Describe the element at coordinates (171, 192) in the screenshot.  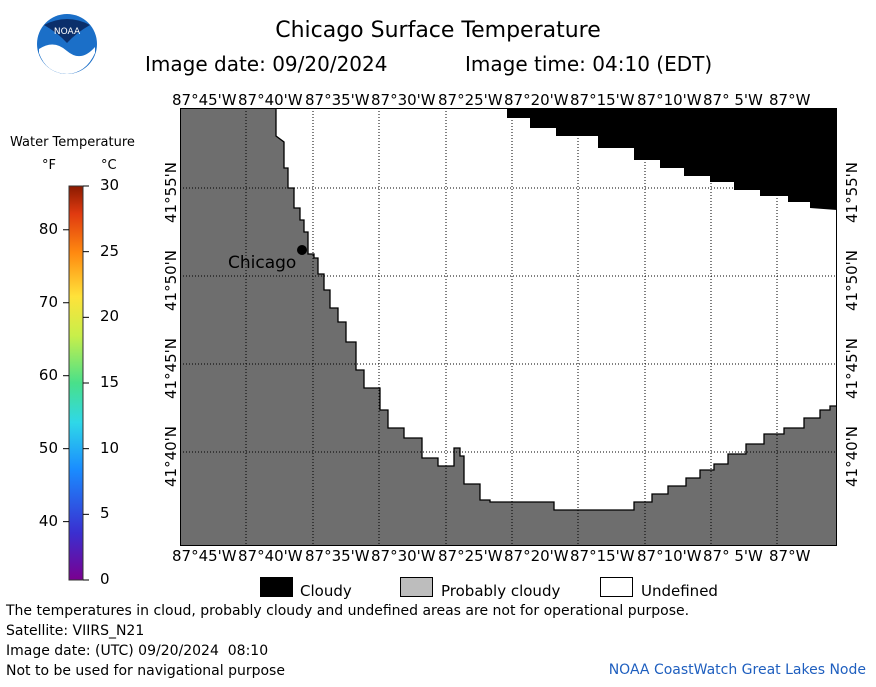
I see `left-latitude-label: 41°55'N` at that location.